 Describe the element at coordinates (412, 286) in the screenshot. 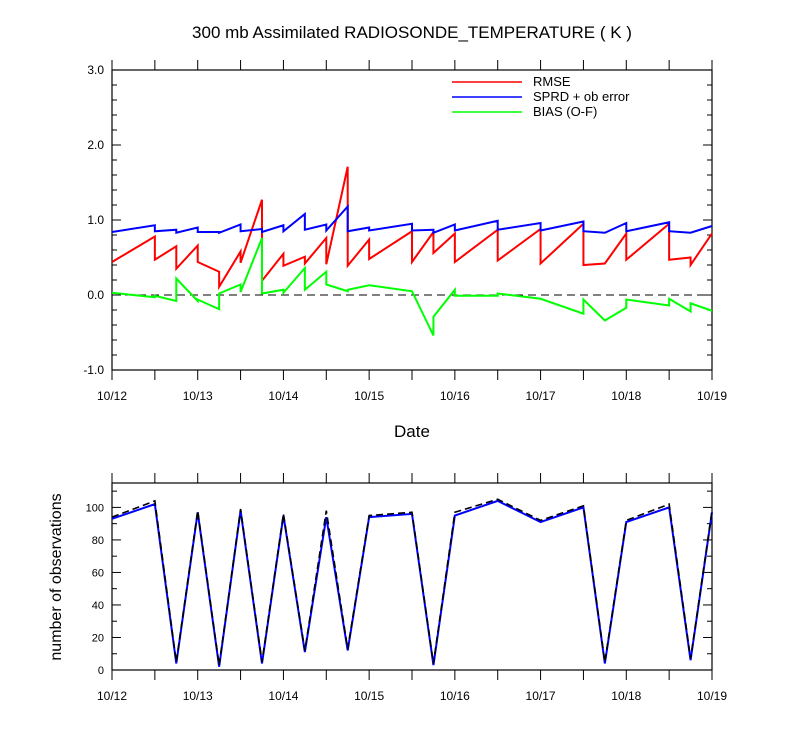

I see `series-line-bias-o-f` at that location.